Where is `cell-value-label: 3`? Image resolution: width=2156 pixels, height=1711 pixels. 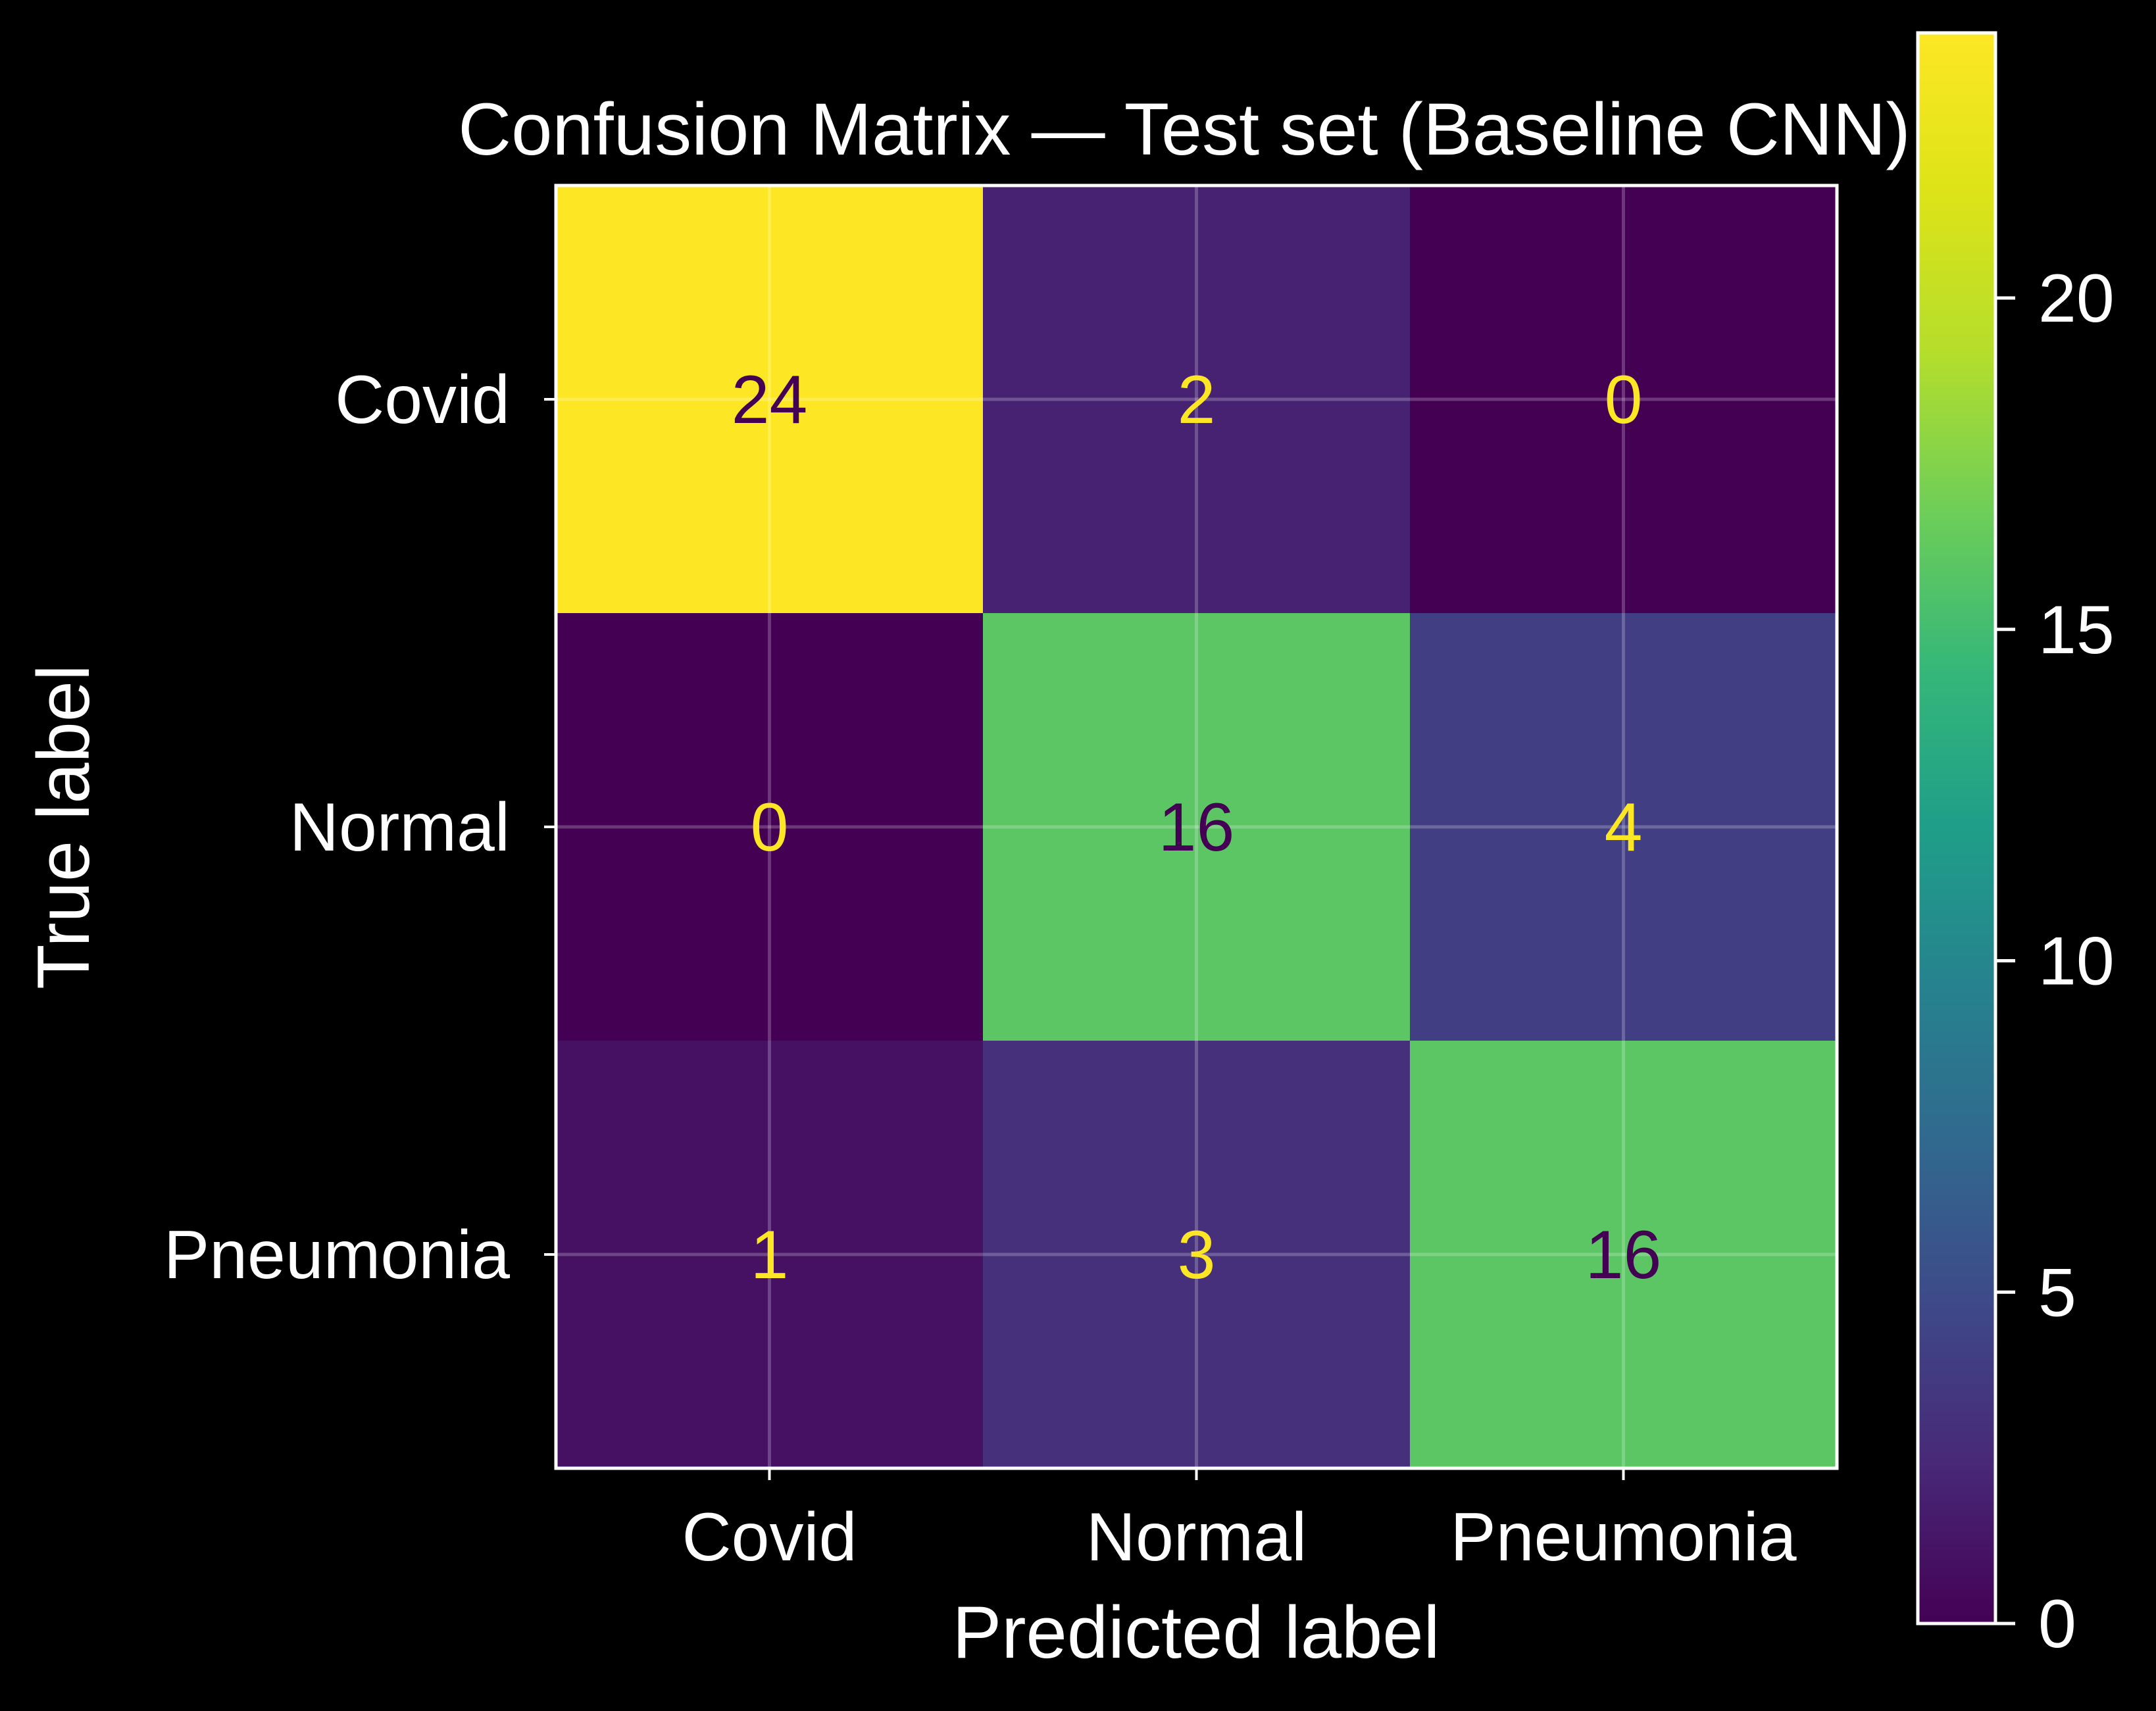
cell-value-label: 3 is located at coordinates (1197, 1255).